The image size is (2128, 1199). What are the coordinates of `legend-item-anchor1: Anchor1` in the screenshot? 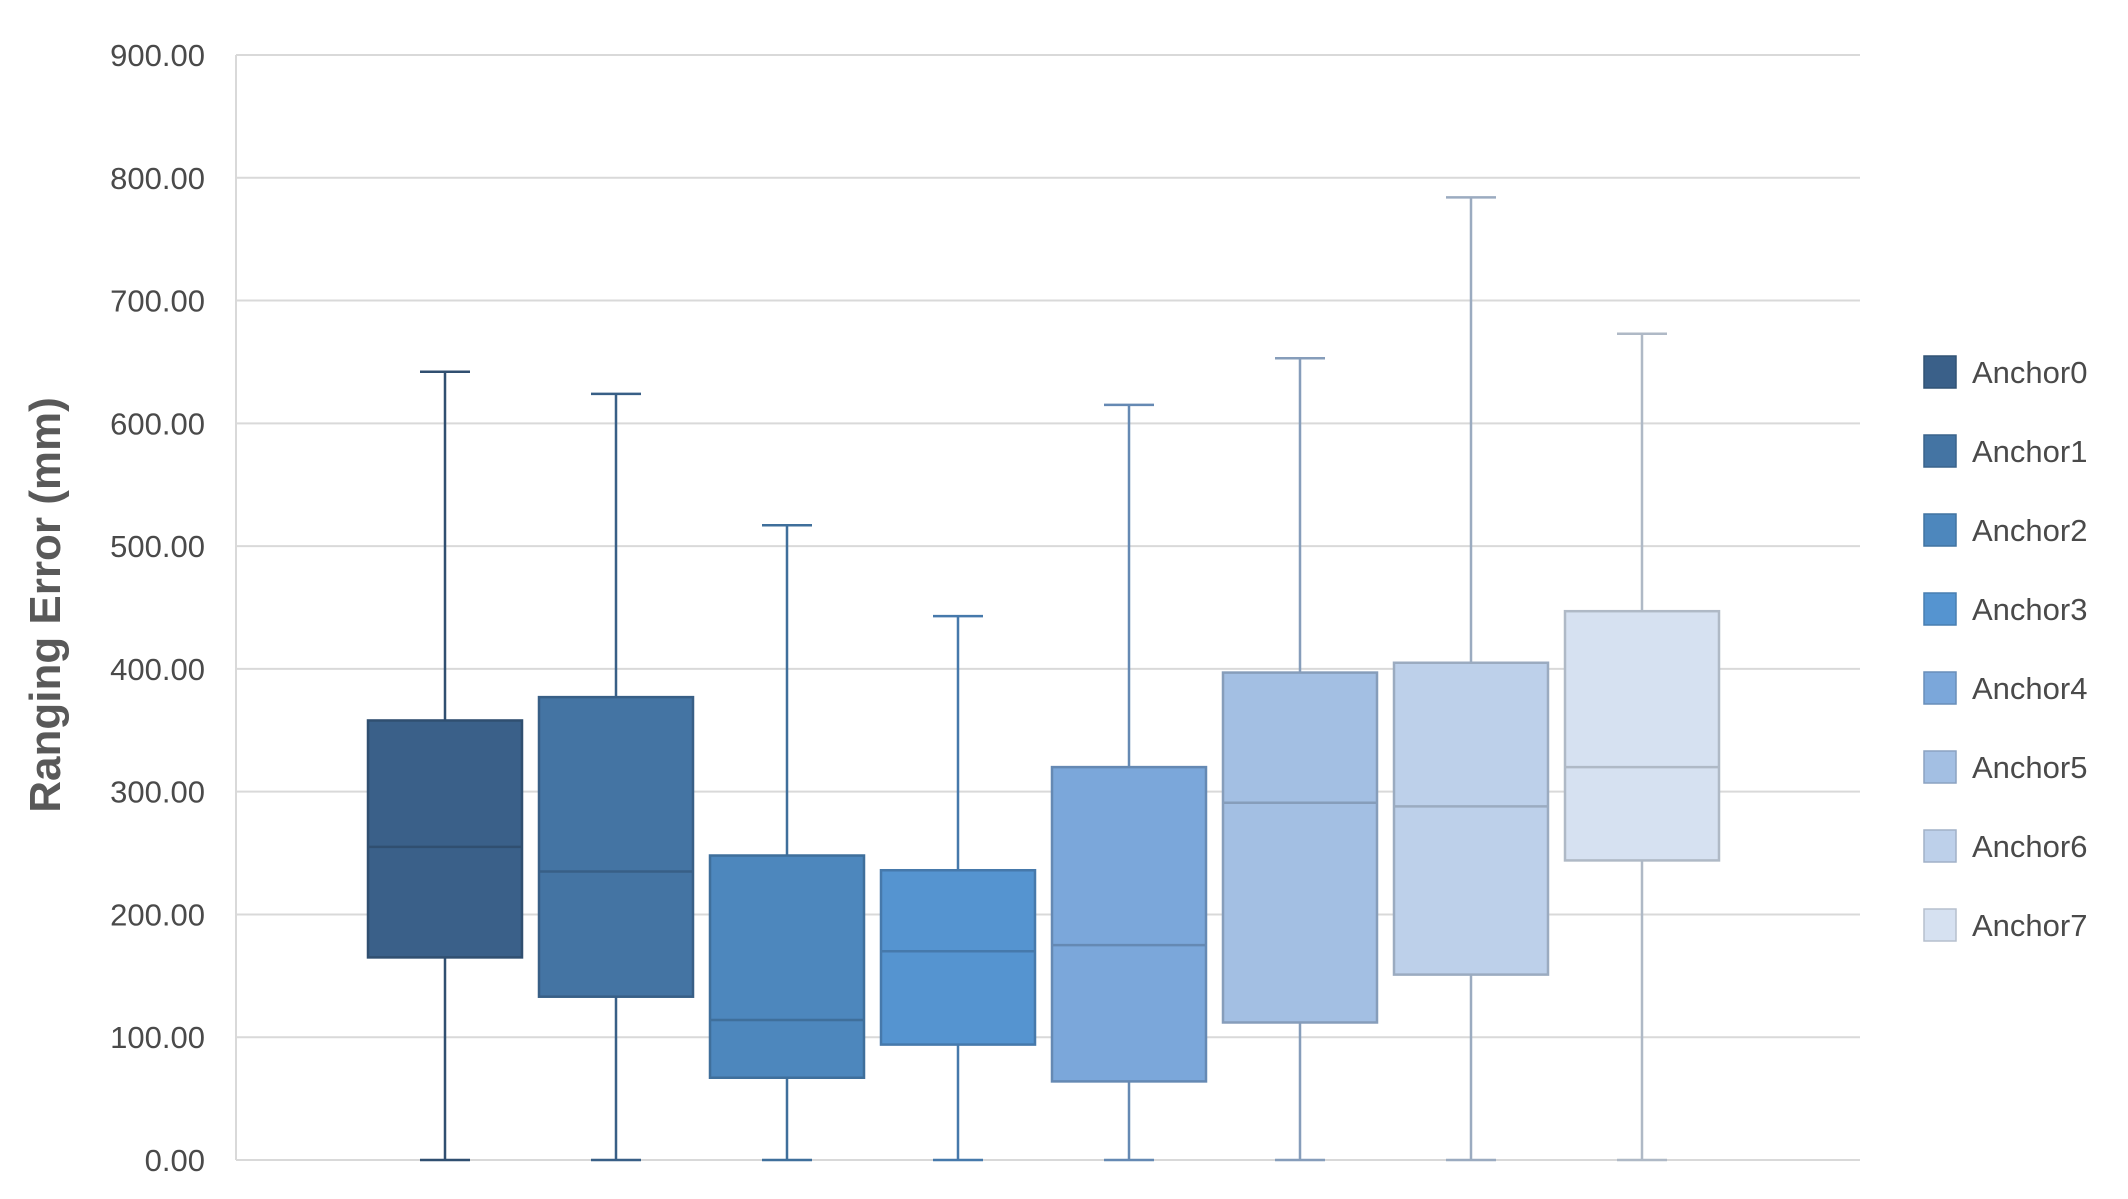 It's located at (2005, 451).